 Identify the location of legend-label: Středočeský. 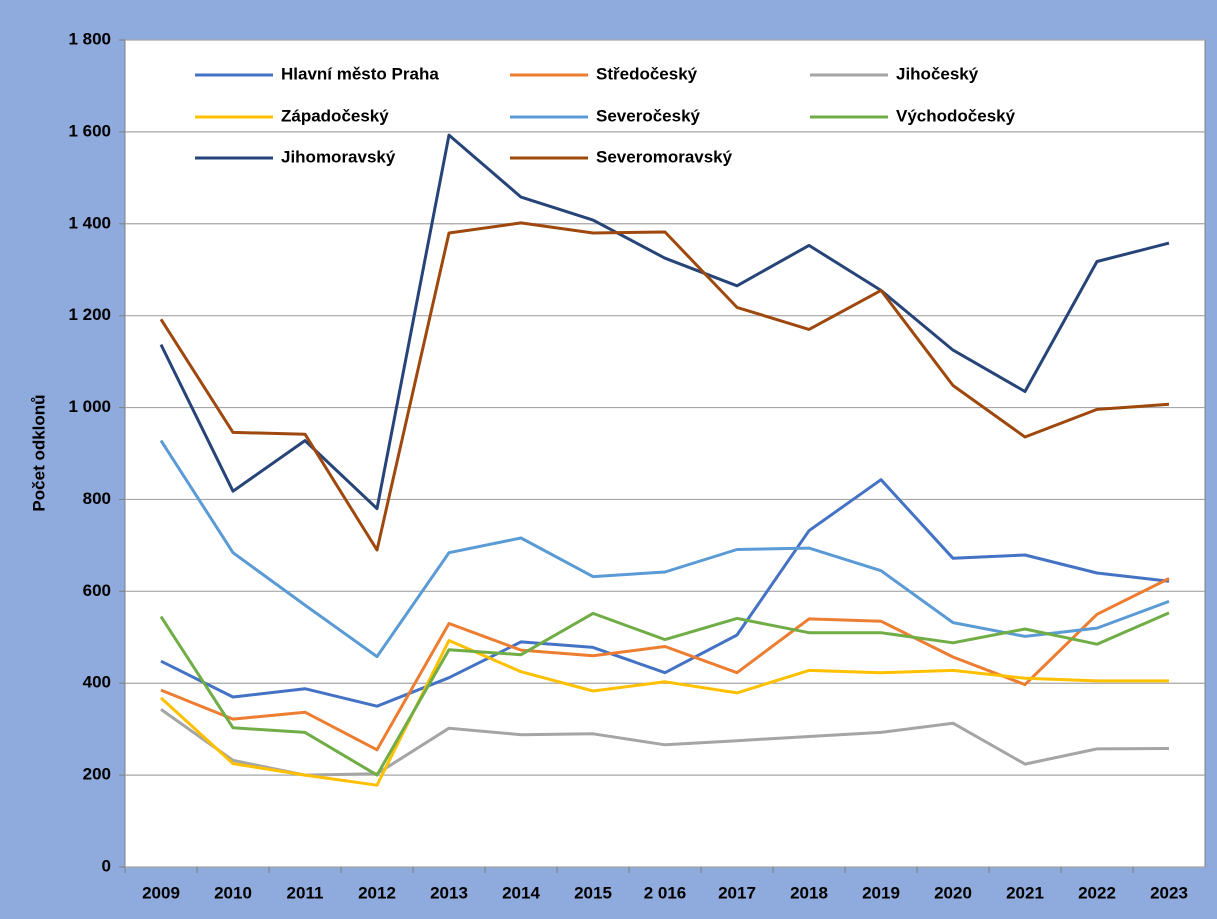
(647, 73).